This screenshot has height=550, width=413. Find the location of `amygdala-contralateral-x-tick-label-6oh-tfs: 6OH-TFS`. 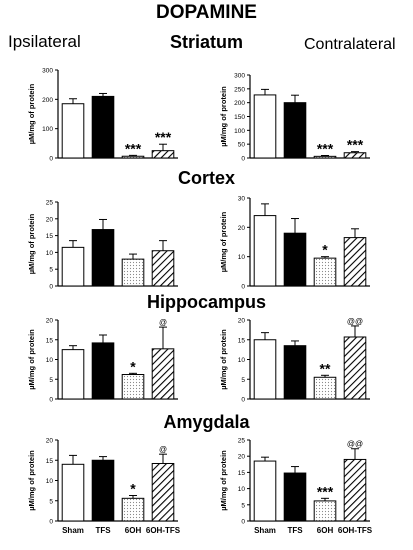

amygdala-contralateral-x-tick-label-6oh-tfs: 6OH-TFS is located at coordinates (355, 530).